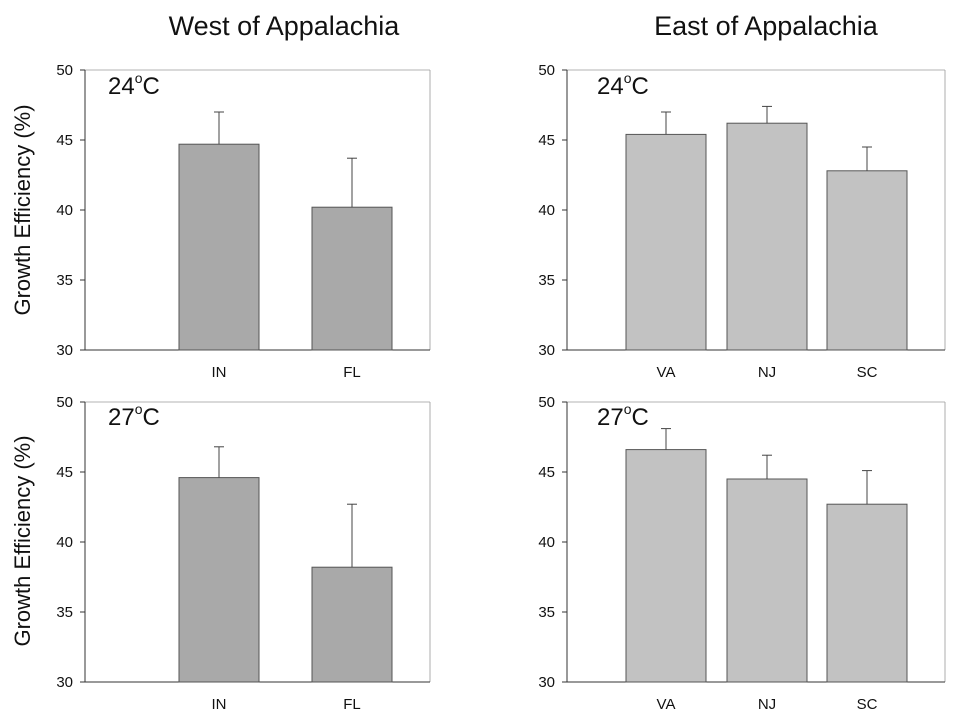 The width and height of the screenshot is (959, 711). I want to click on column-title-east: East of Appalachia, so click(766, 26).